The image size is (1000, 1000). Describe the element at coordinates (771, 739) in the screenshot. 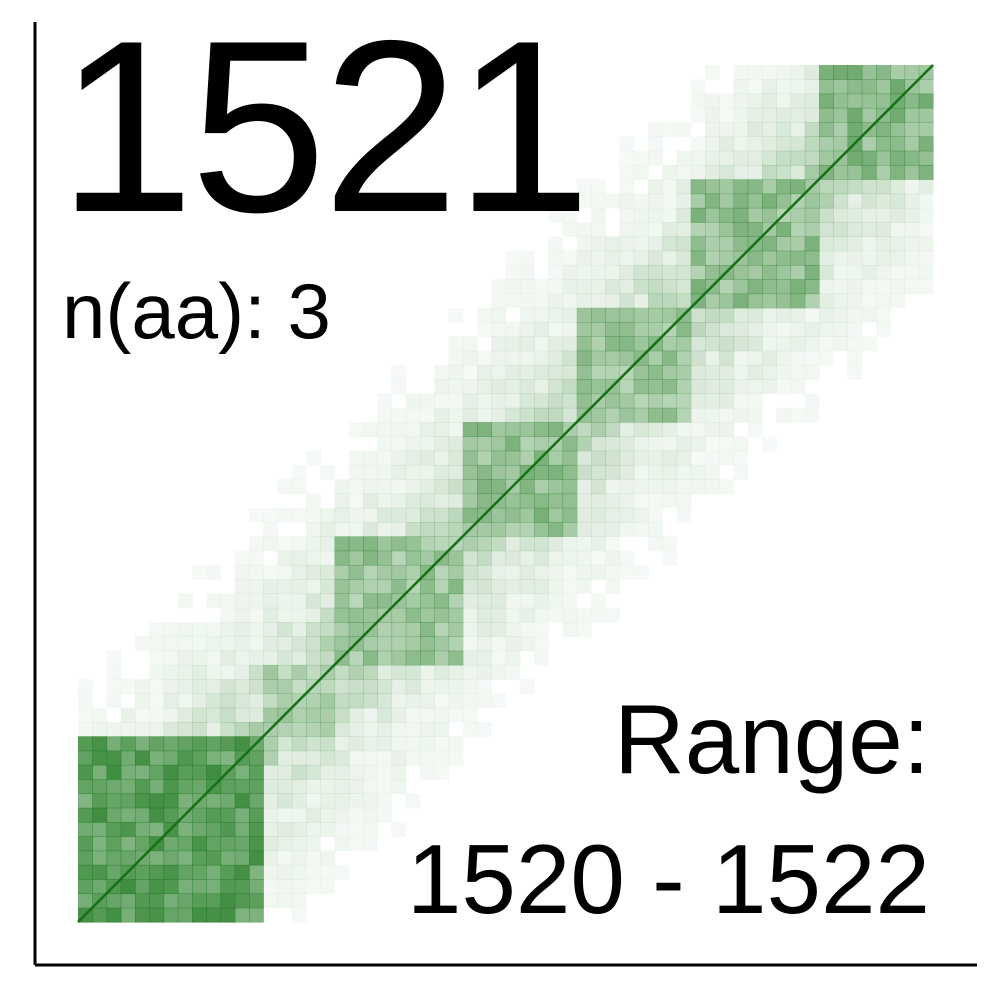

I see `range-label: Range:` at that location.